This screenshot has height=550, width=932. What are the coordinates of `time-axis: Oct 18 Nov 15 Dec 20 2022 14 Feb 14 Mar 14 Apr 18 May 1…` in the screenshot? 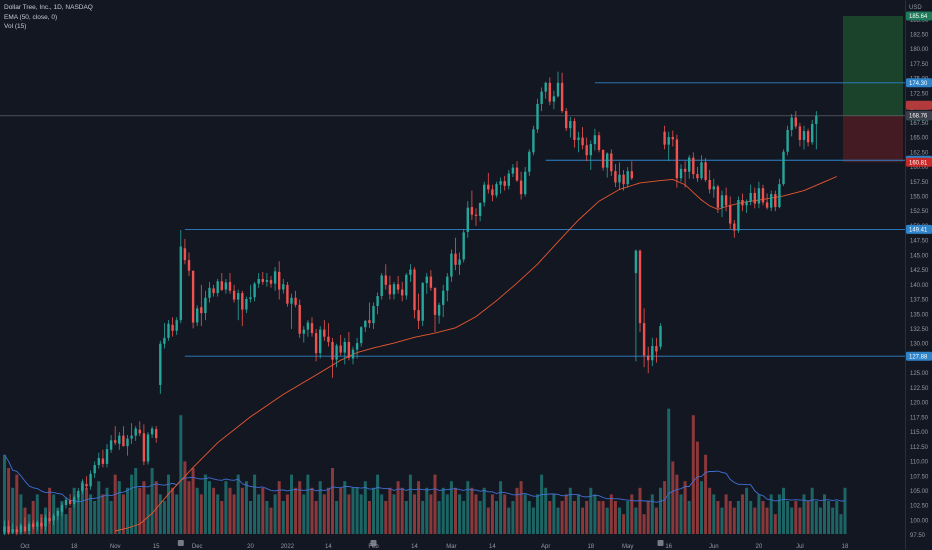 It's located at (434, 547).